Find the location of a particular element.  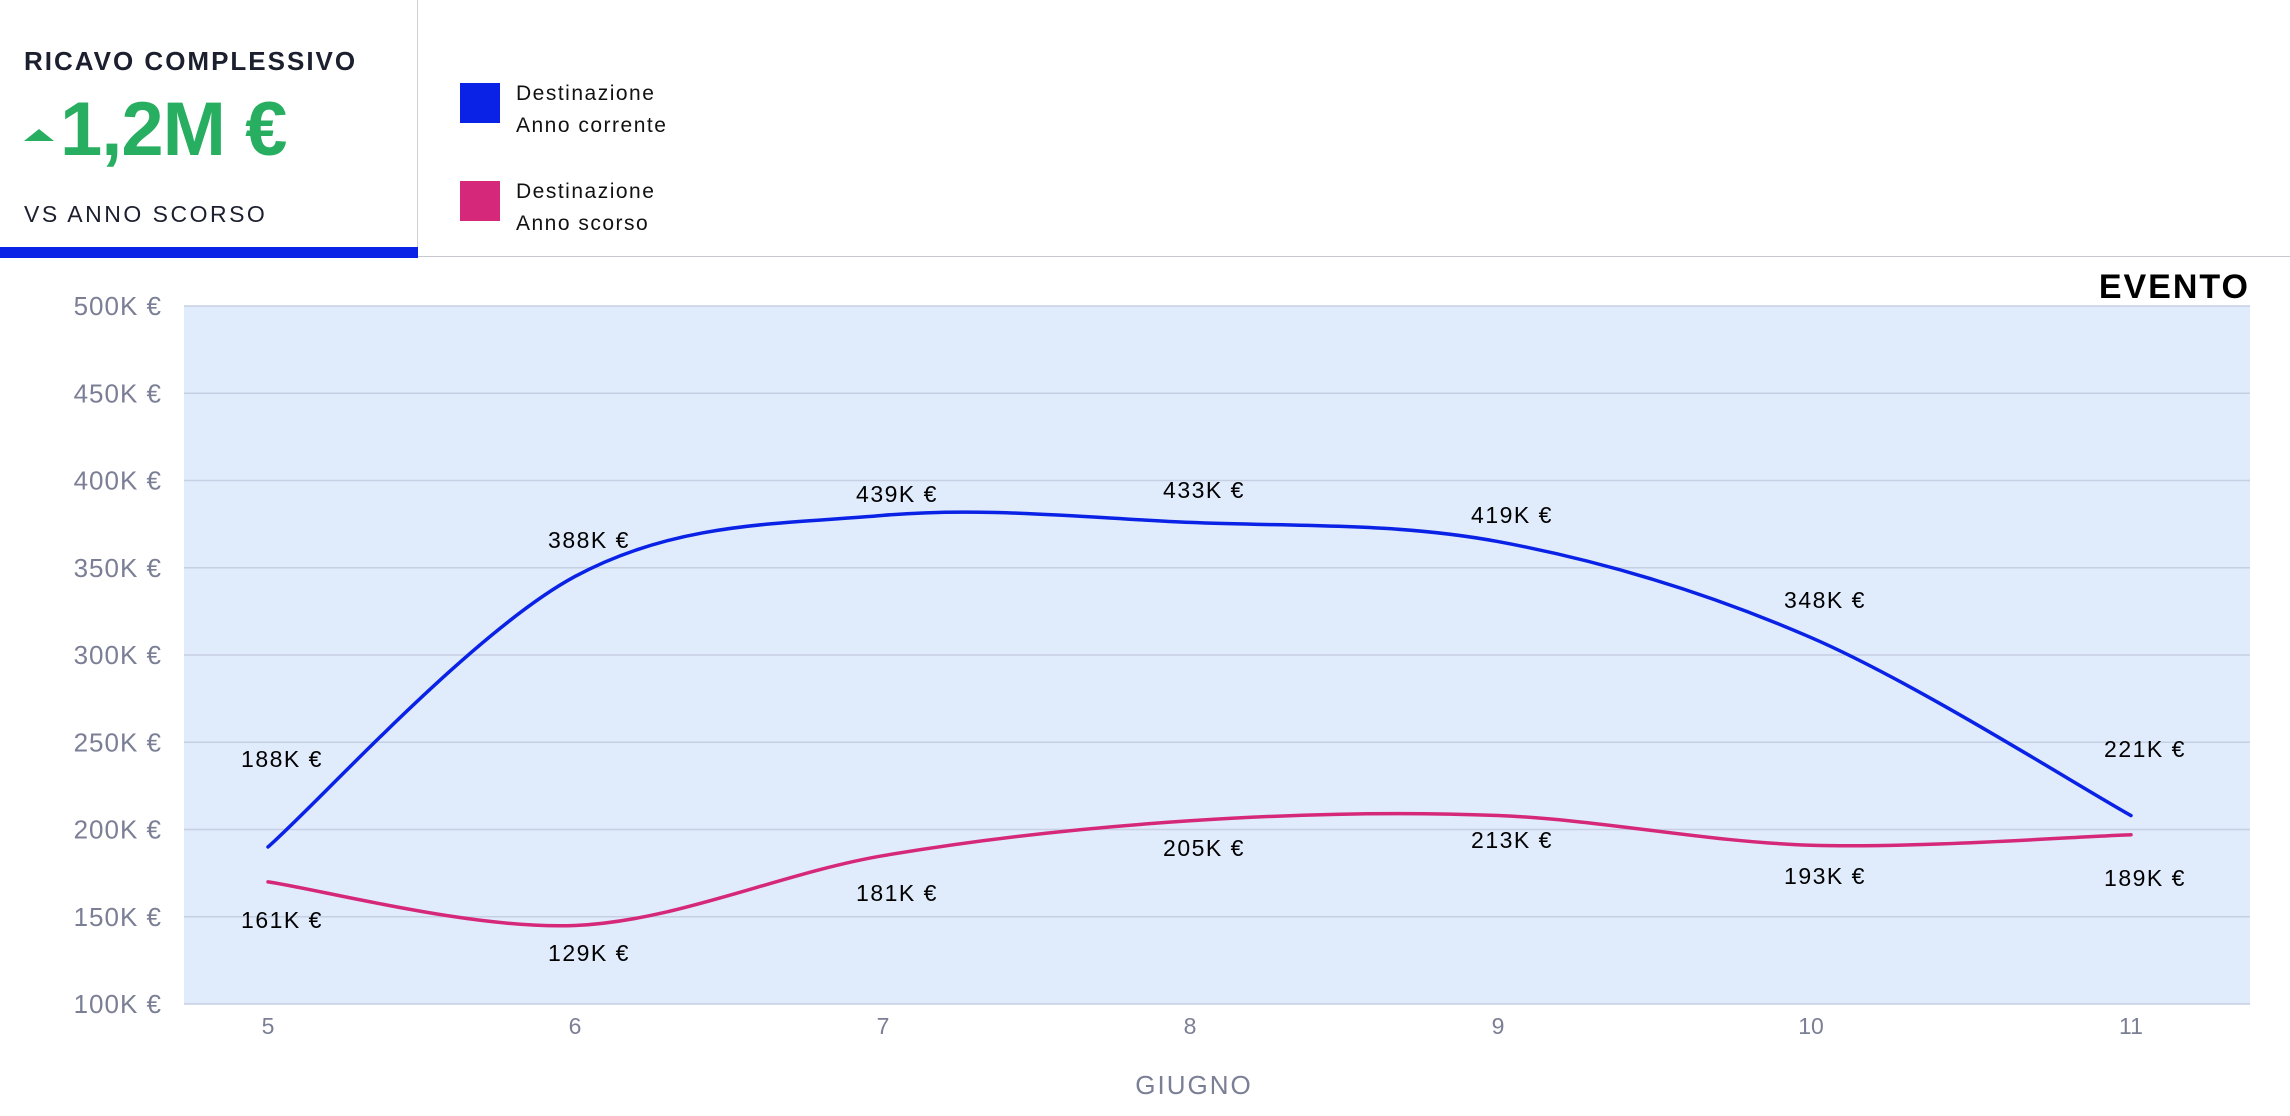

trend-up-icon is located at coordinates (39, 135).